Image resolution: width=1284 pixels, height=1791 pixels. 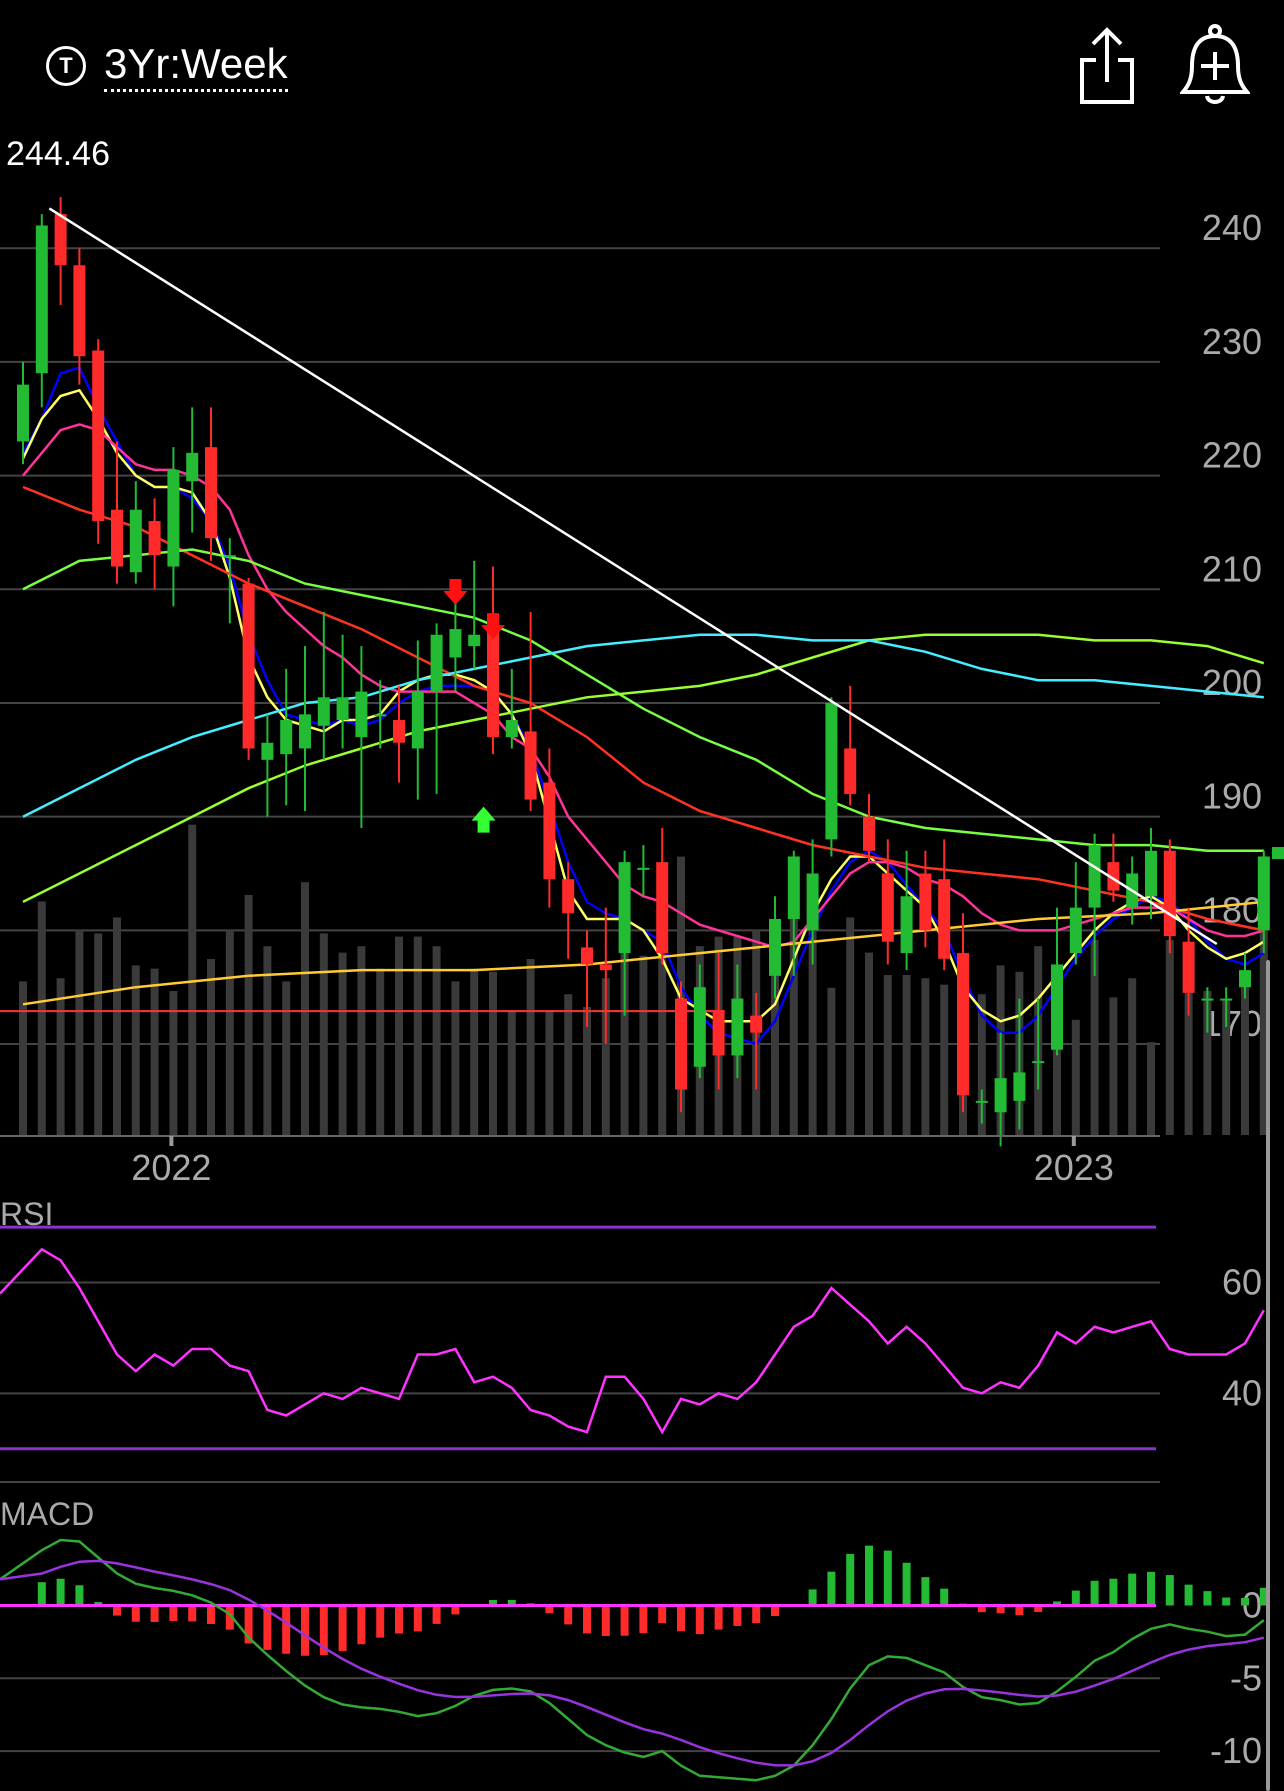 I want to click on last-price-marker, so click(x=1278, y=853).